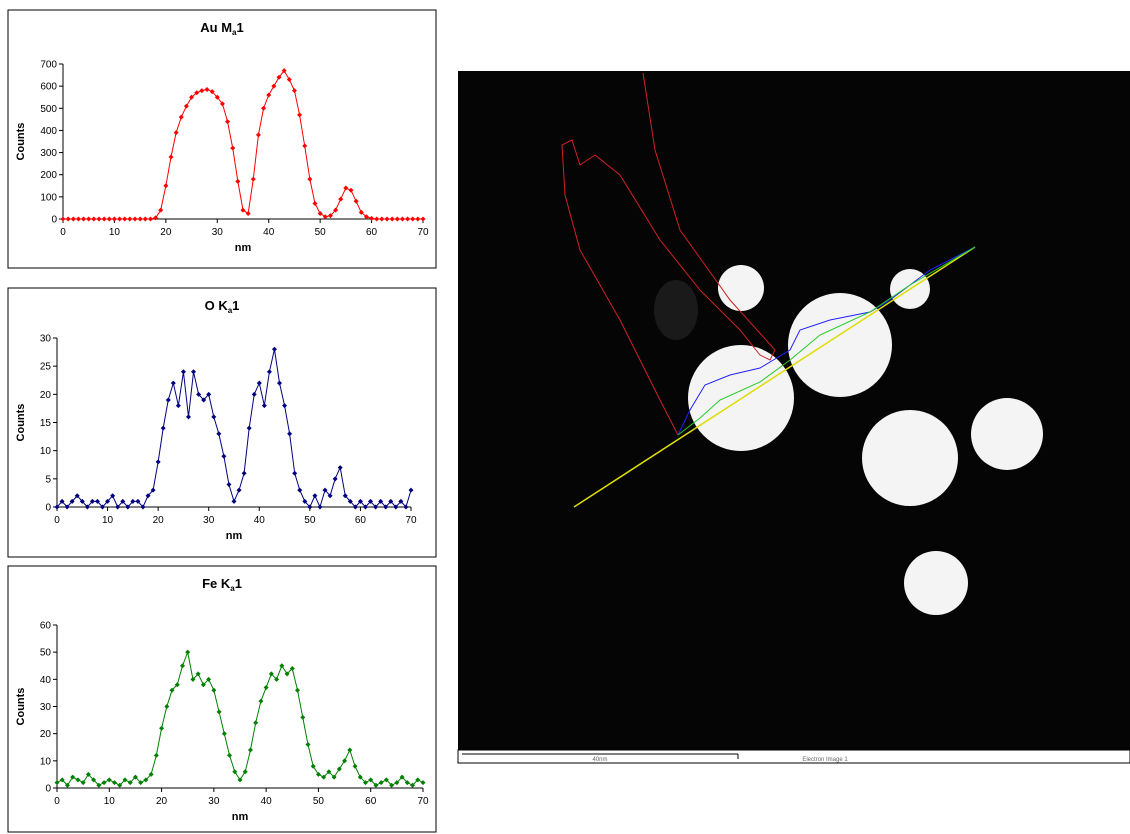  What do you see at coordinates (222, 139) in the screenshot?
I see `chart-frame` at bounding box center [222, 139].